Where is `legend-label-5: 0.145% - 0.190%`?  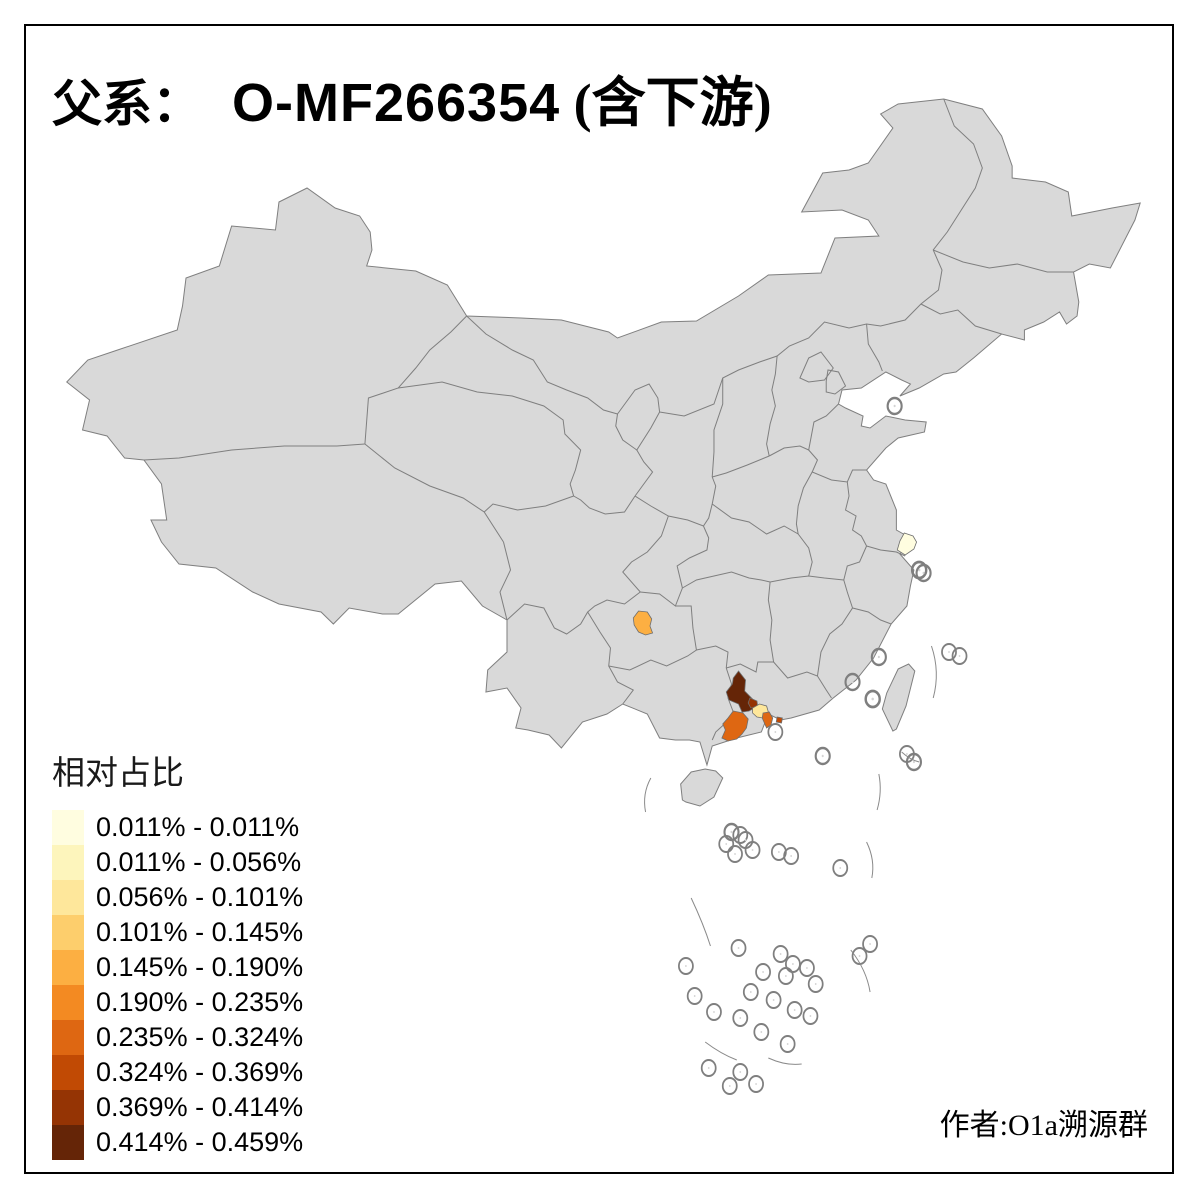 legend-label-5: 0.145% - 0.190% is located at coordinates (200, 967).